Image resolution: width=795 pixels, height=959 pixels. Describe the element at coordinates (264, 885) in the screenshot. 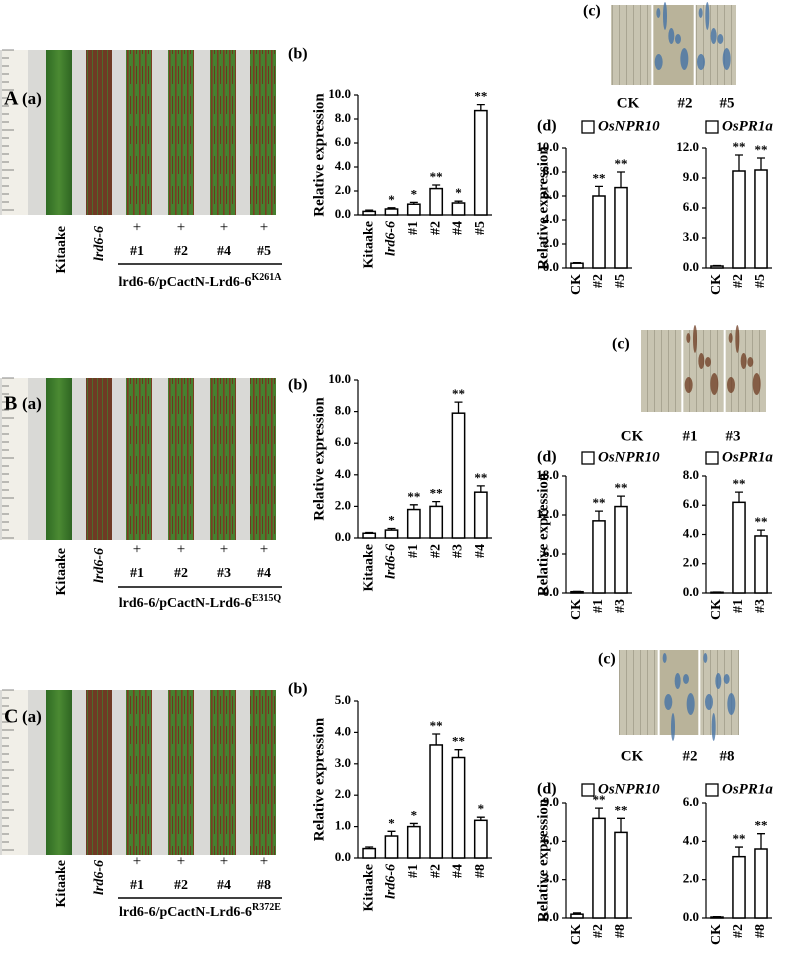

I see `line-label: #8` at that location.